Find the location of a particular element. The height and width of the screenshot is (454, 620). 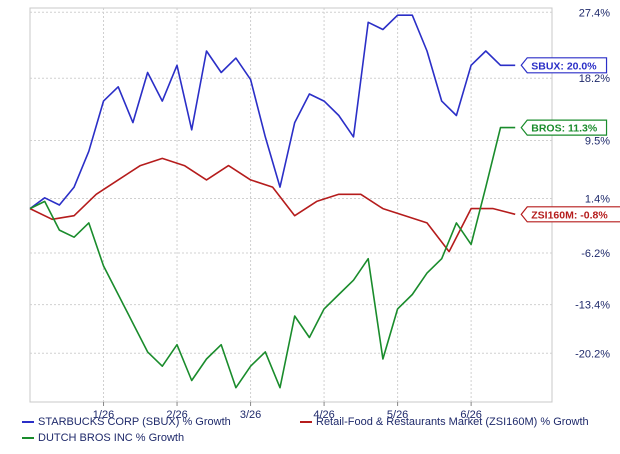

end-label-text: BROS: 11.3% is located at coordinates (564, 129).